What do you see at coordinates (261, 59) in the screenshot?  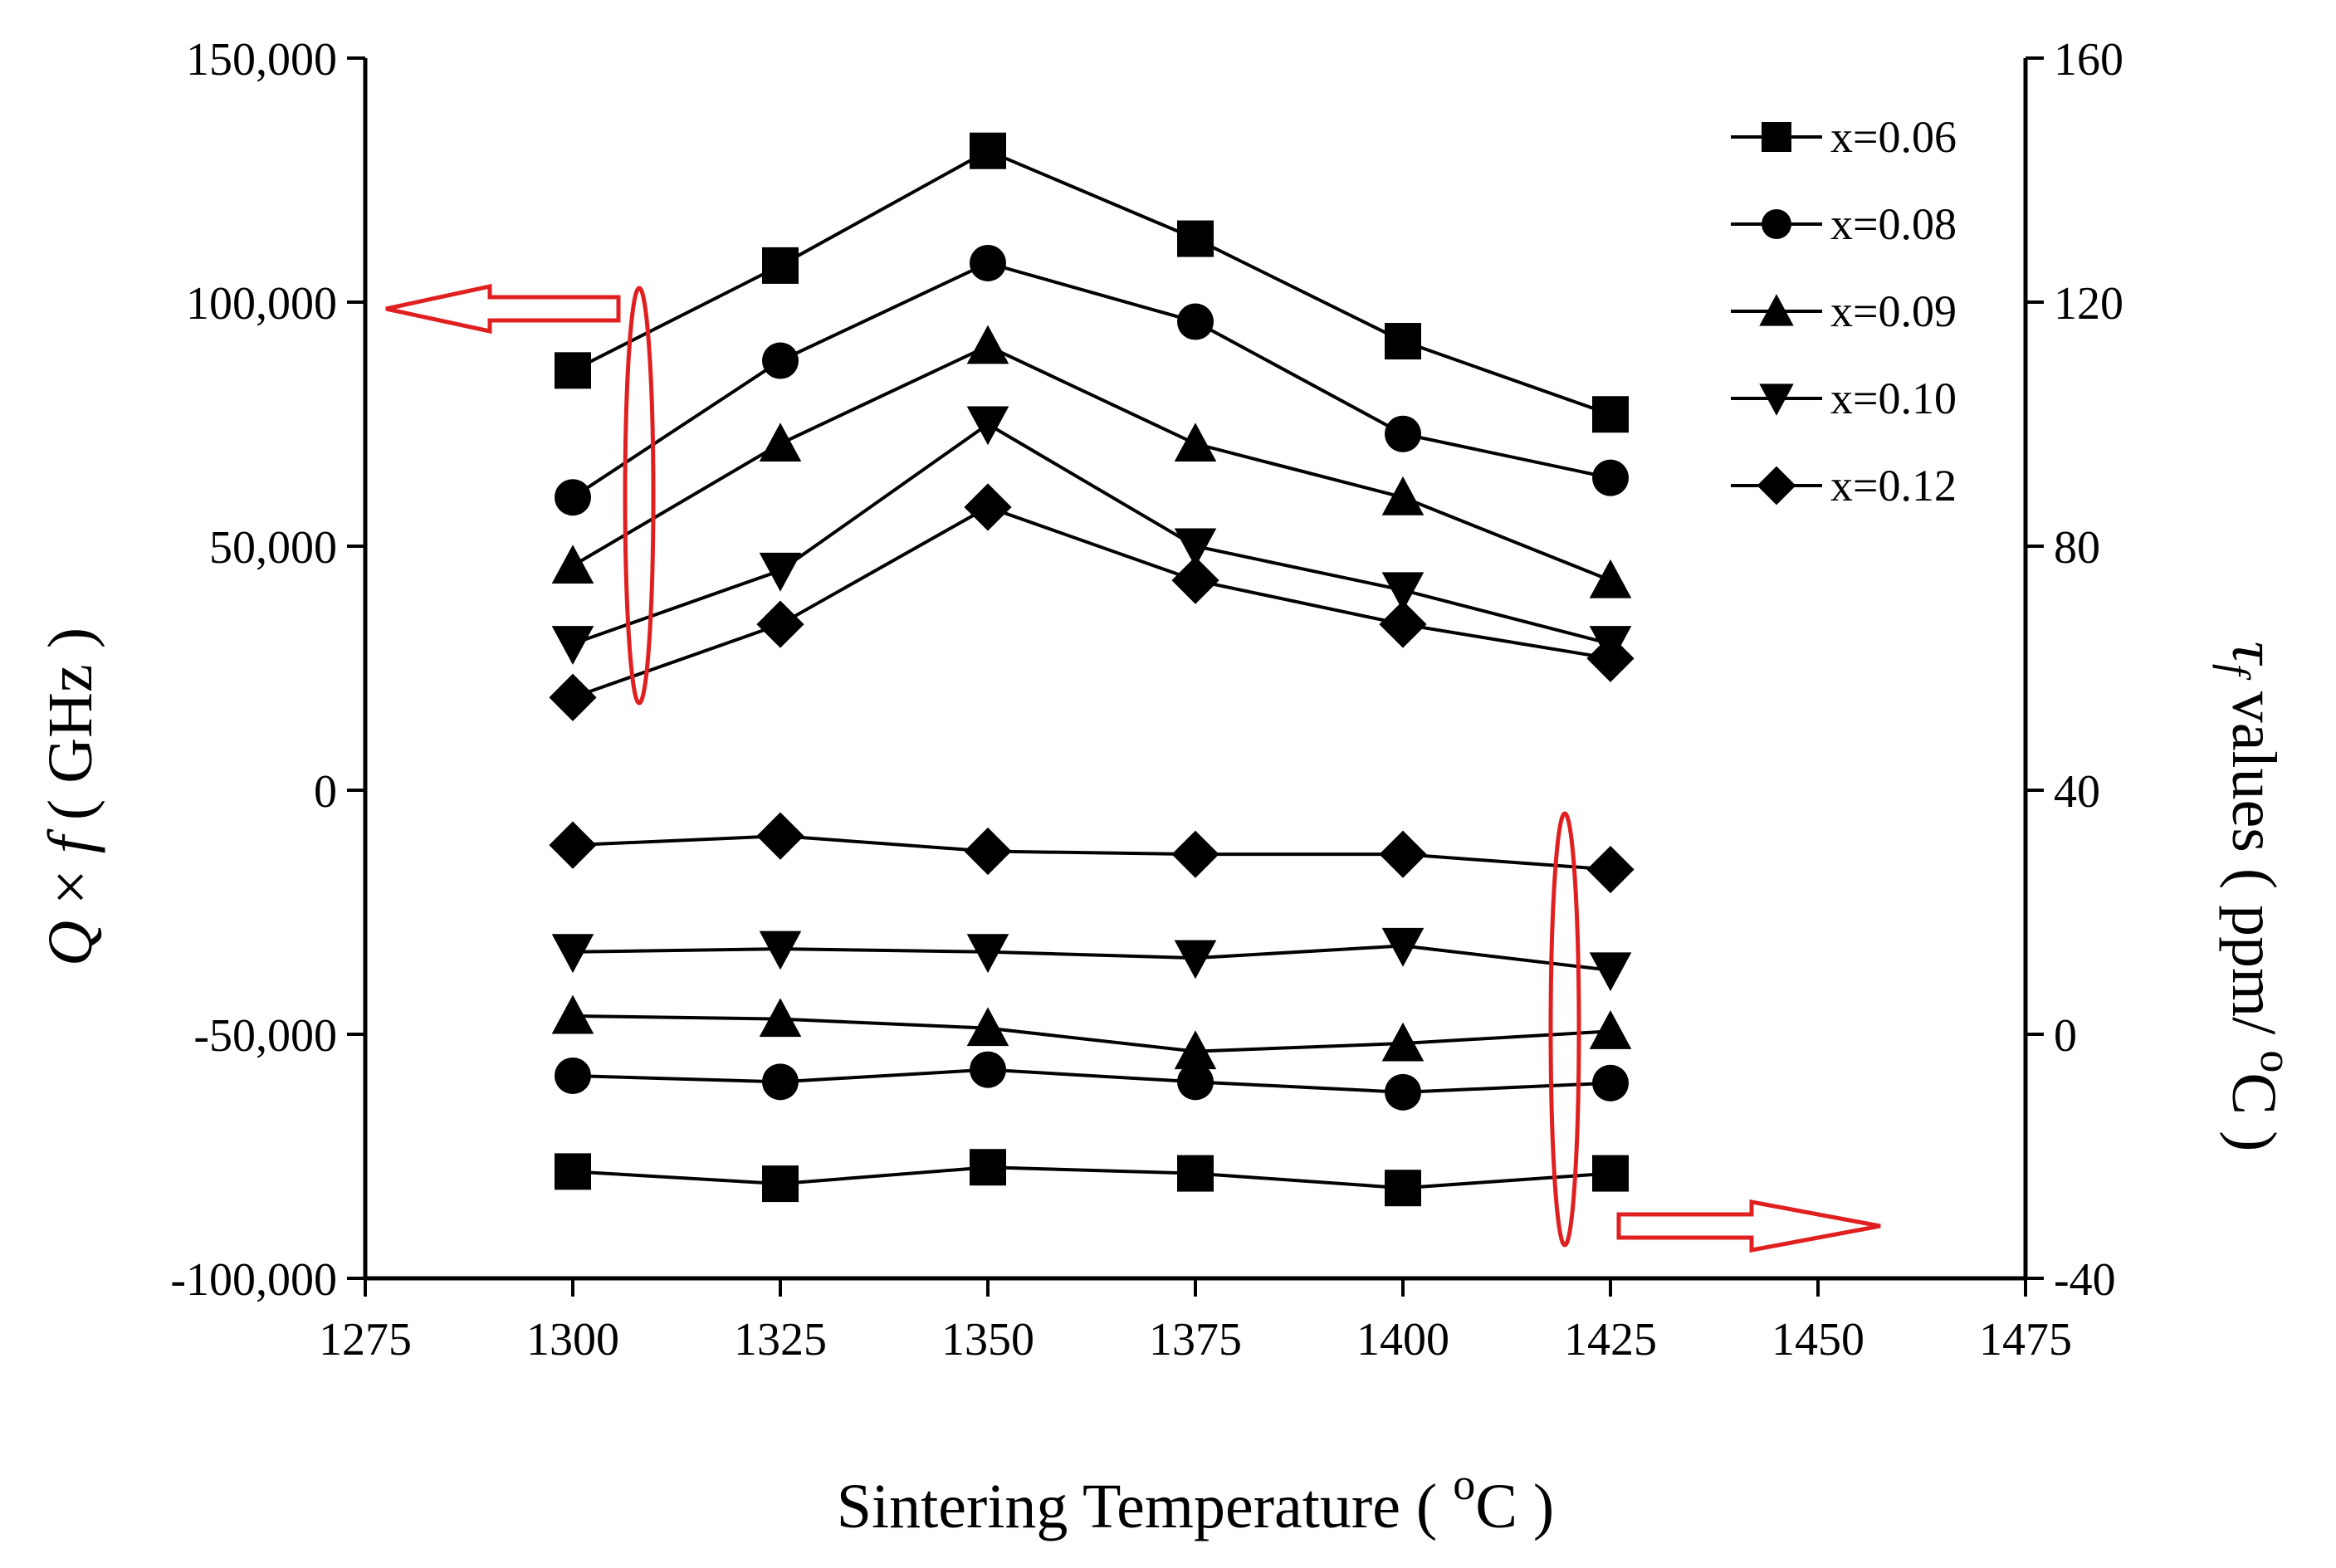 I see `y-tick-label: 150,000` at bounding box center [261, 59].